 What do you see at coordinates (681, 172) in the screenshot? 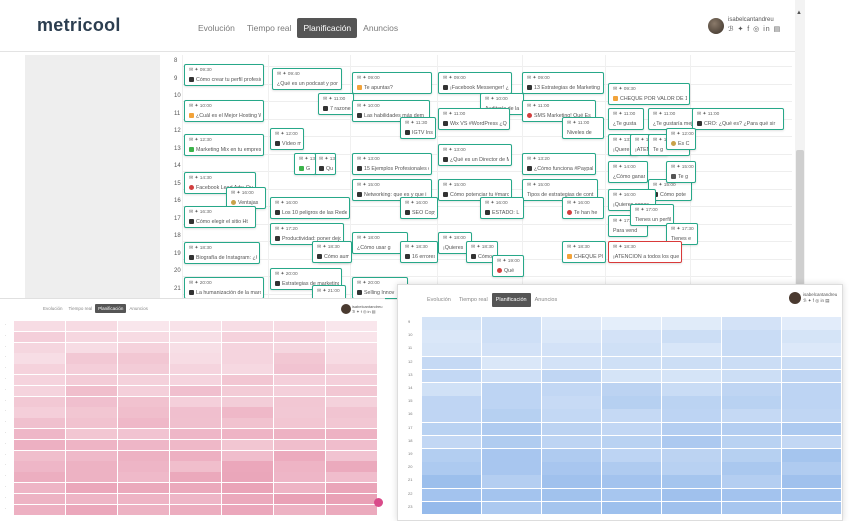
I see `scheduled-post-card: ✉ ✦ 15:00 Te g` at bounding box center [681, 172].